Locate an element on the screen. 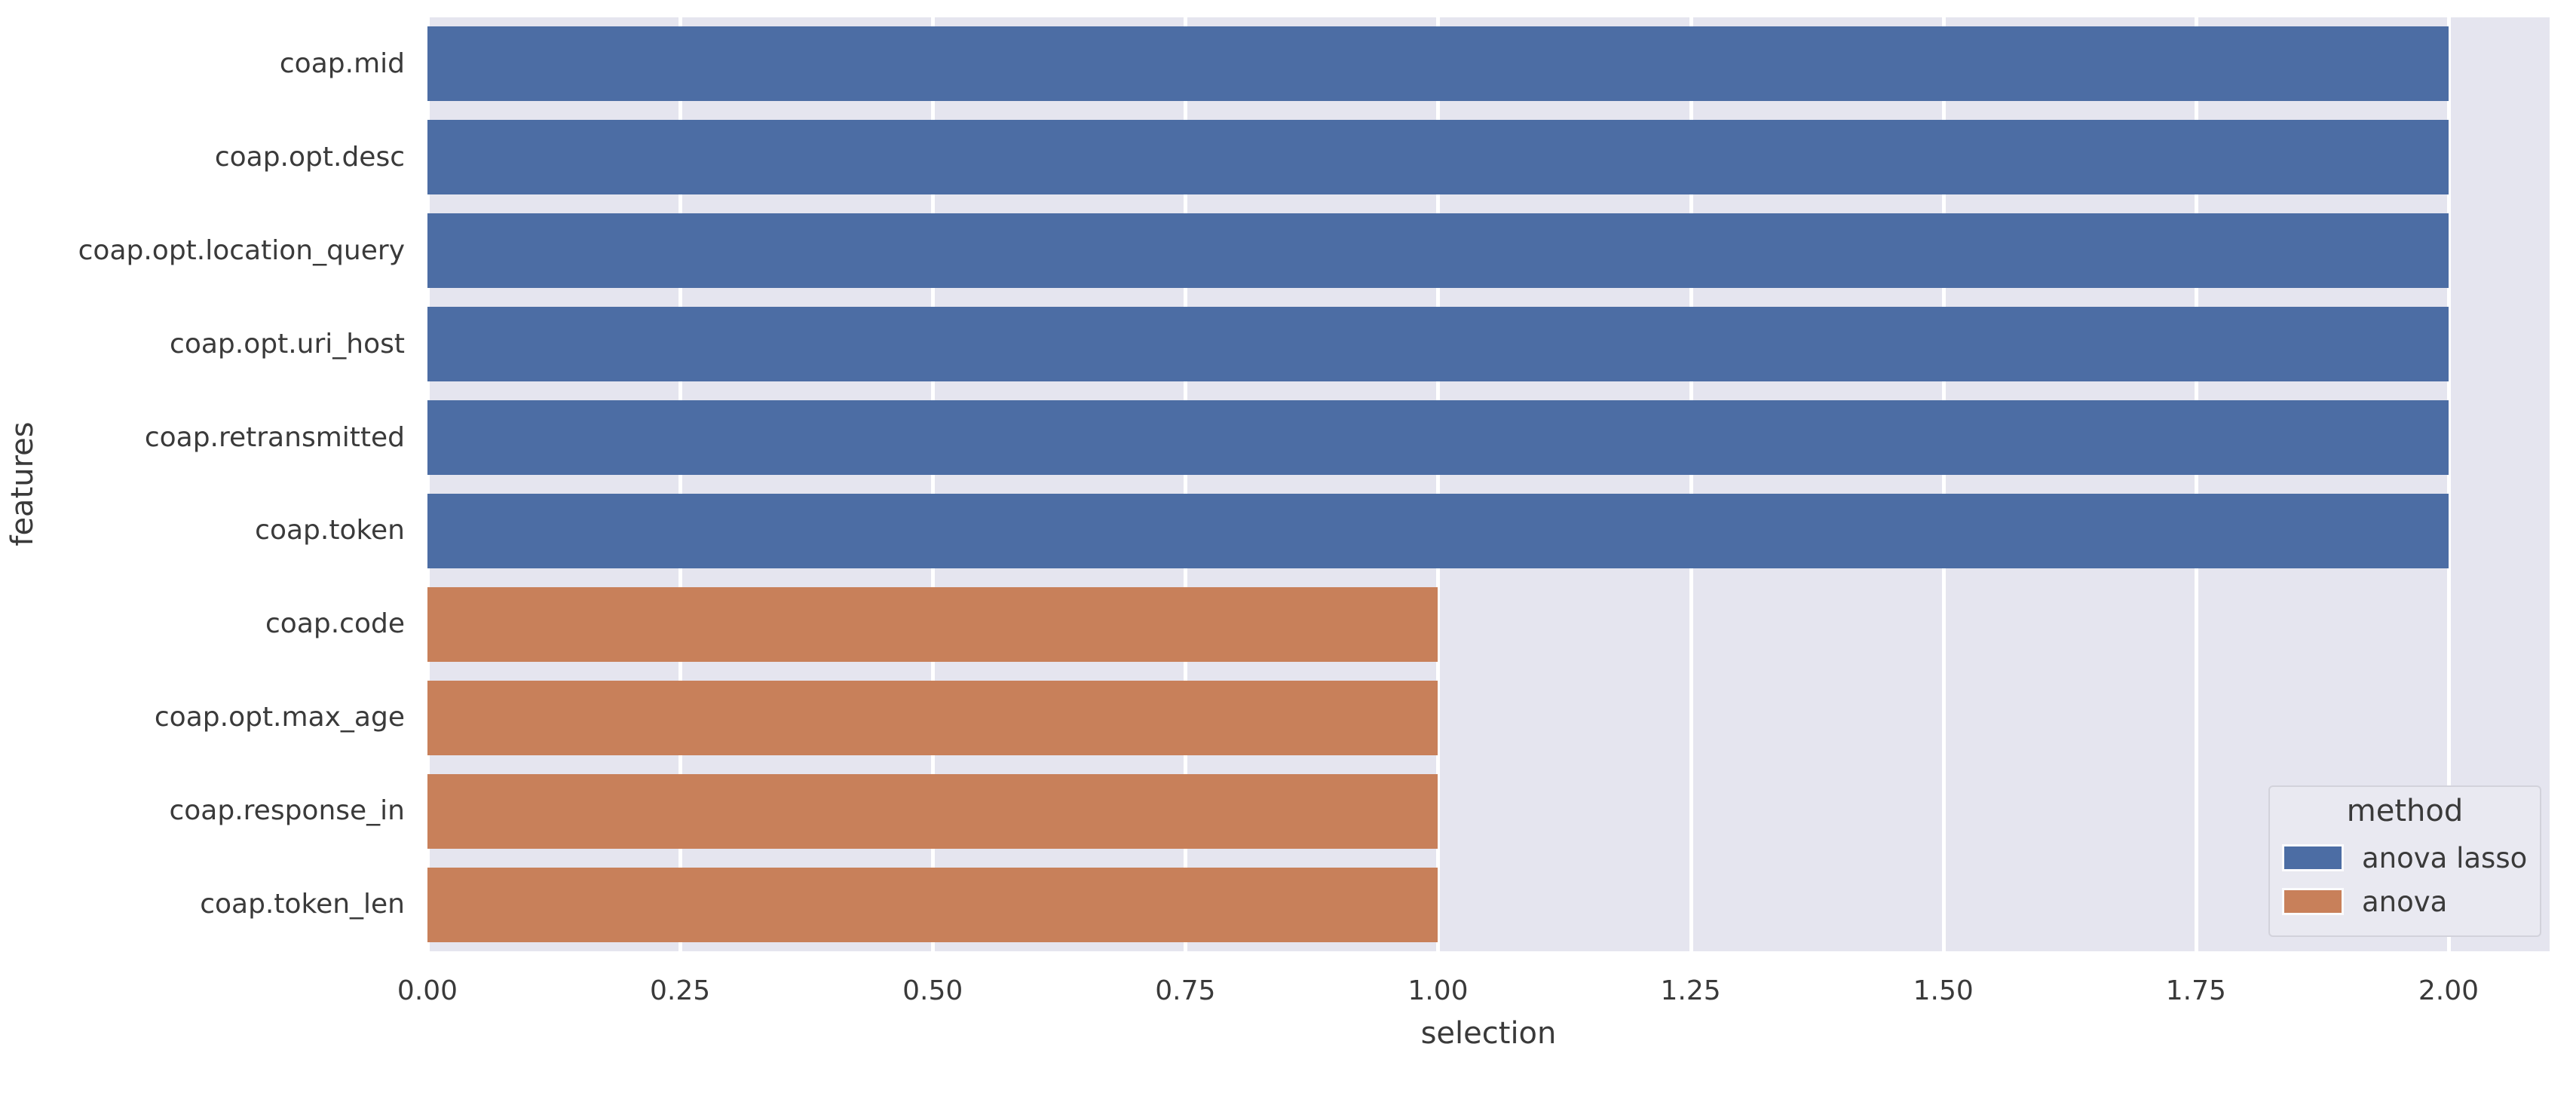  x-tick-label: 1.00 is located at coordinates (1438, 990).